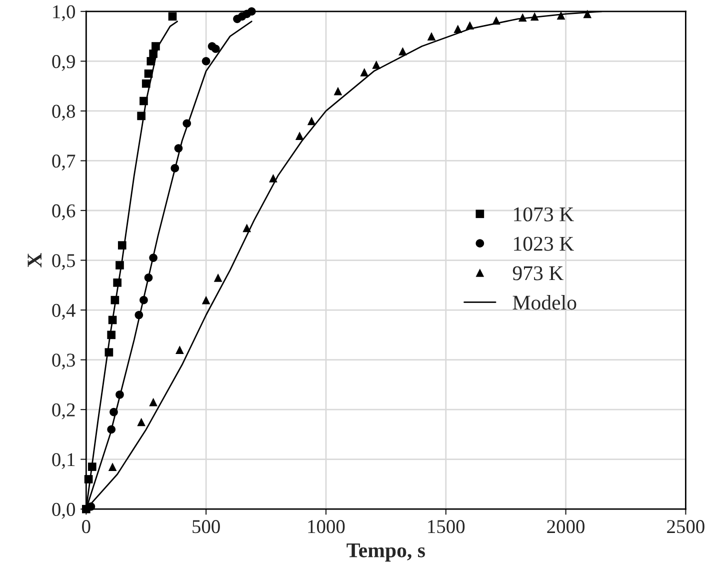 The width and height of the screenshot is (718, 572). What do you see at coordinates (385, 553) in the screenshot?
I see `x-axis-title: Tempo, s` at bounding box center [385, 553].